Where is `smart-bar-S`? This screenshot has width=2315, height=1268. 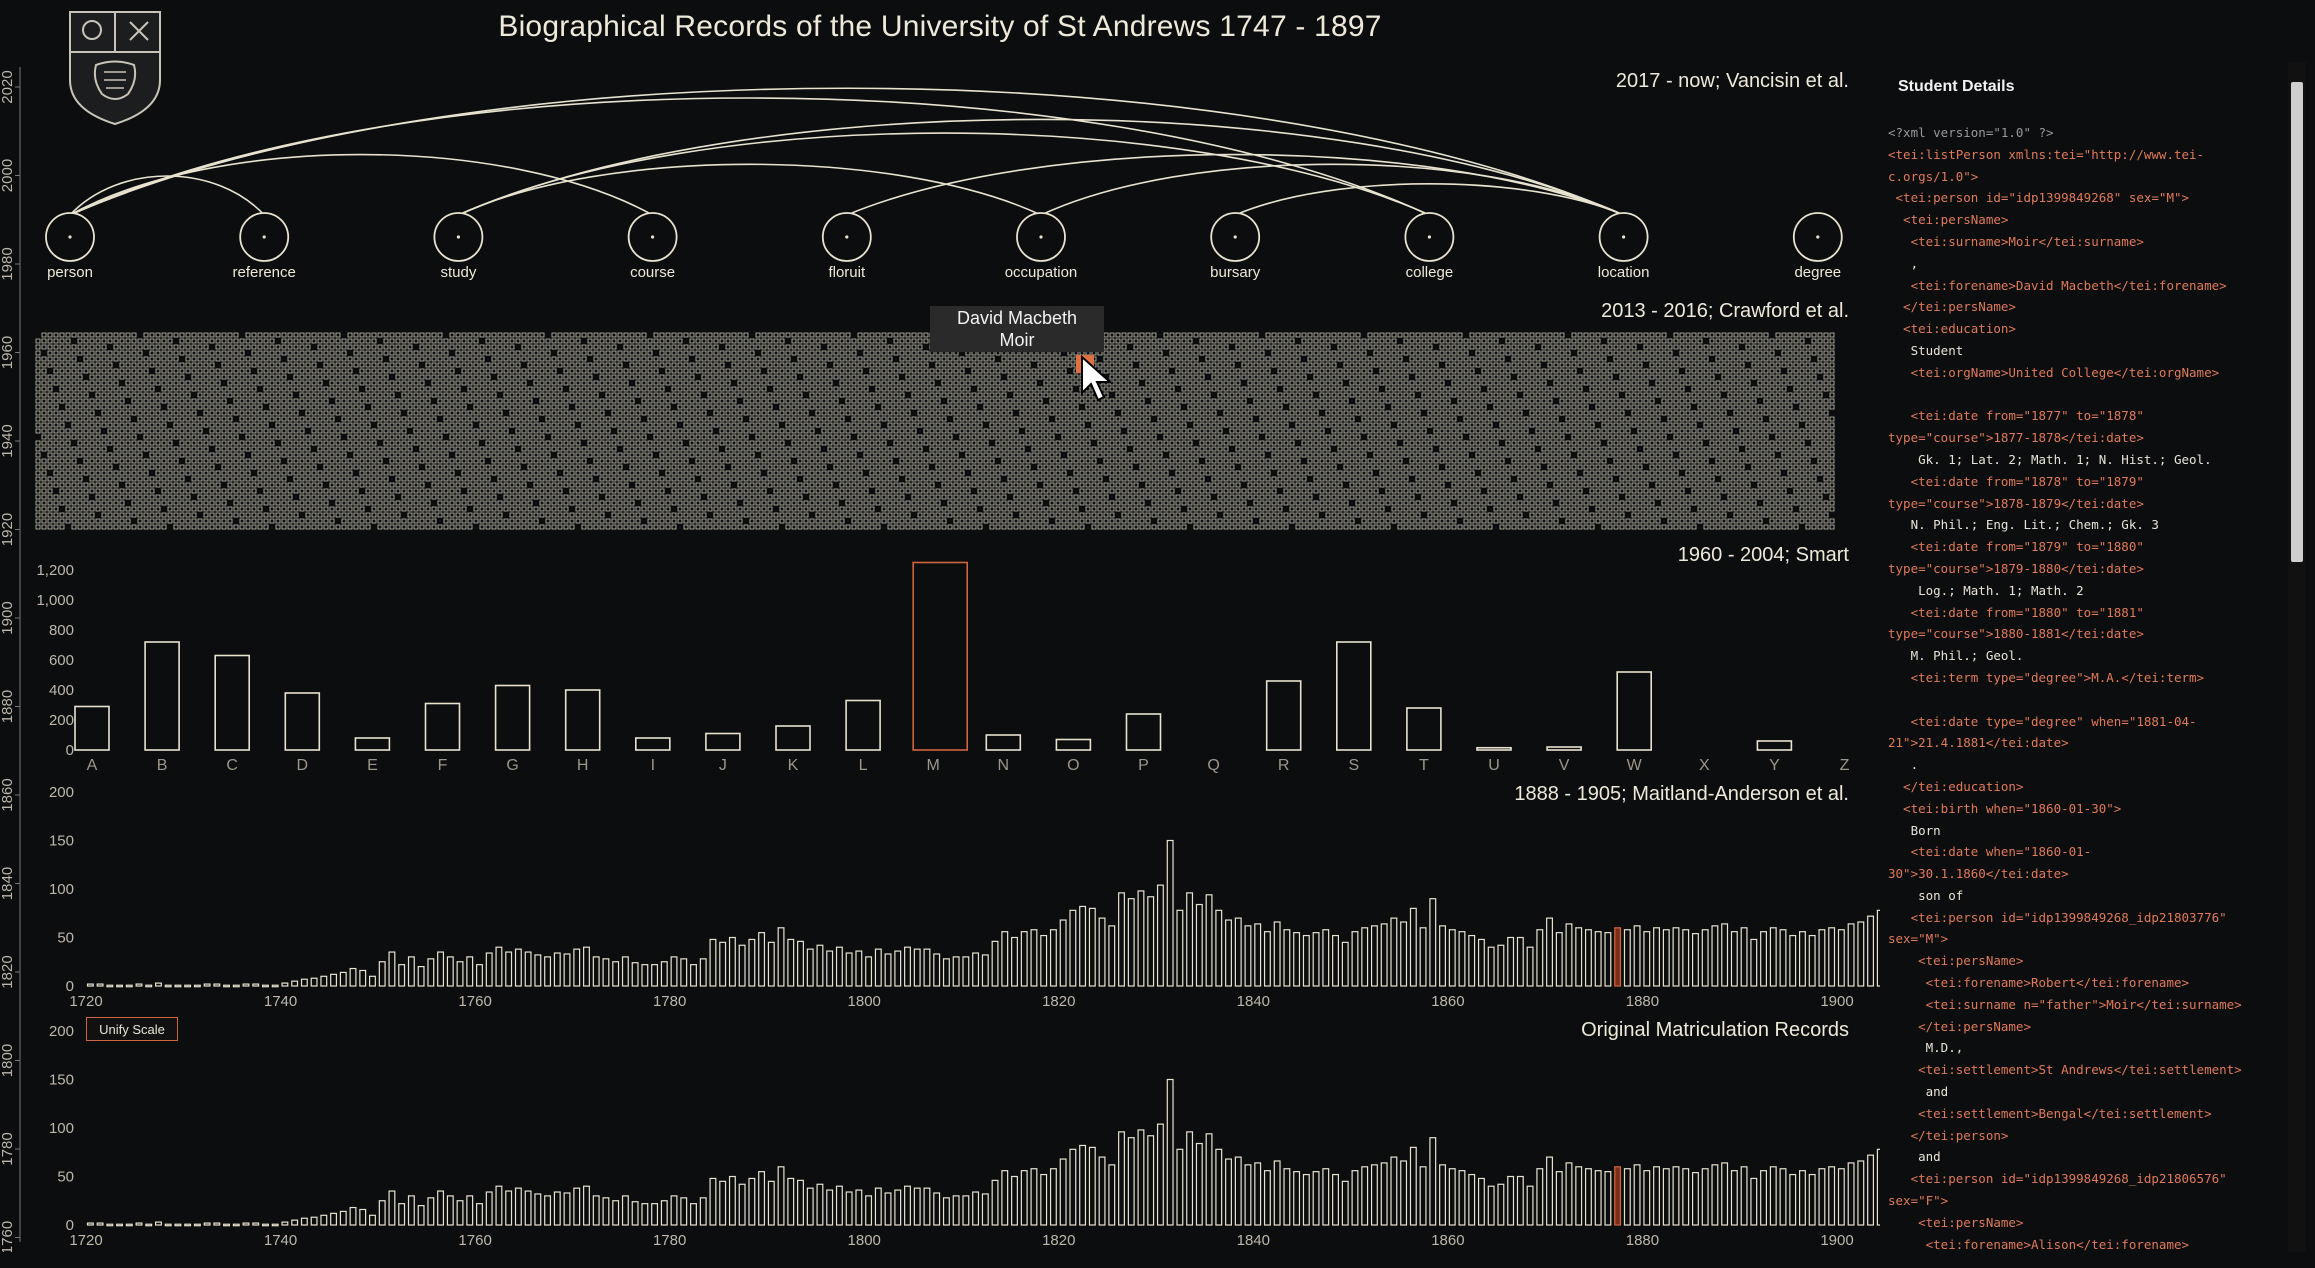
smart-bar-S is located at coordinates (1354, 696).